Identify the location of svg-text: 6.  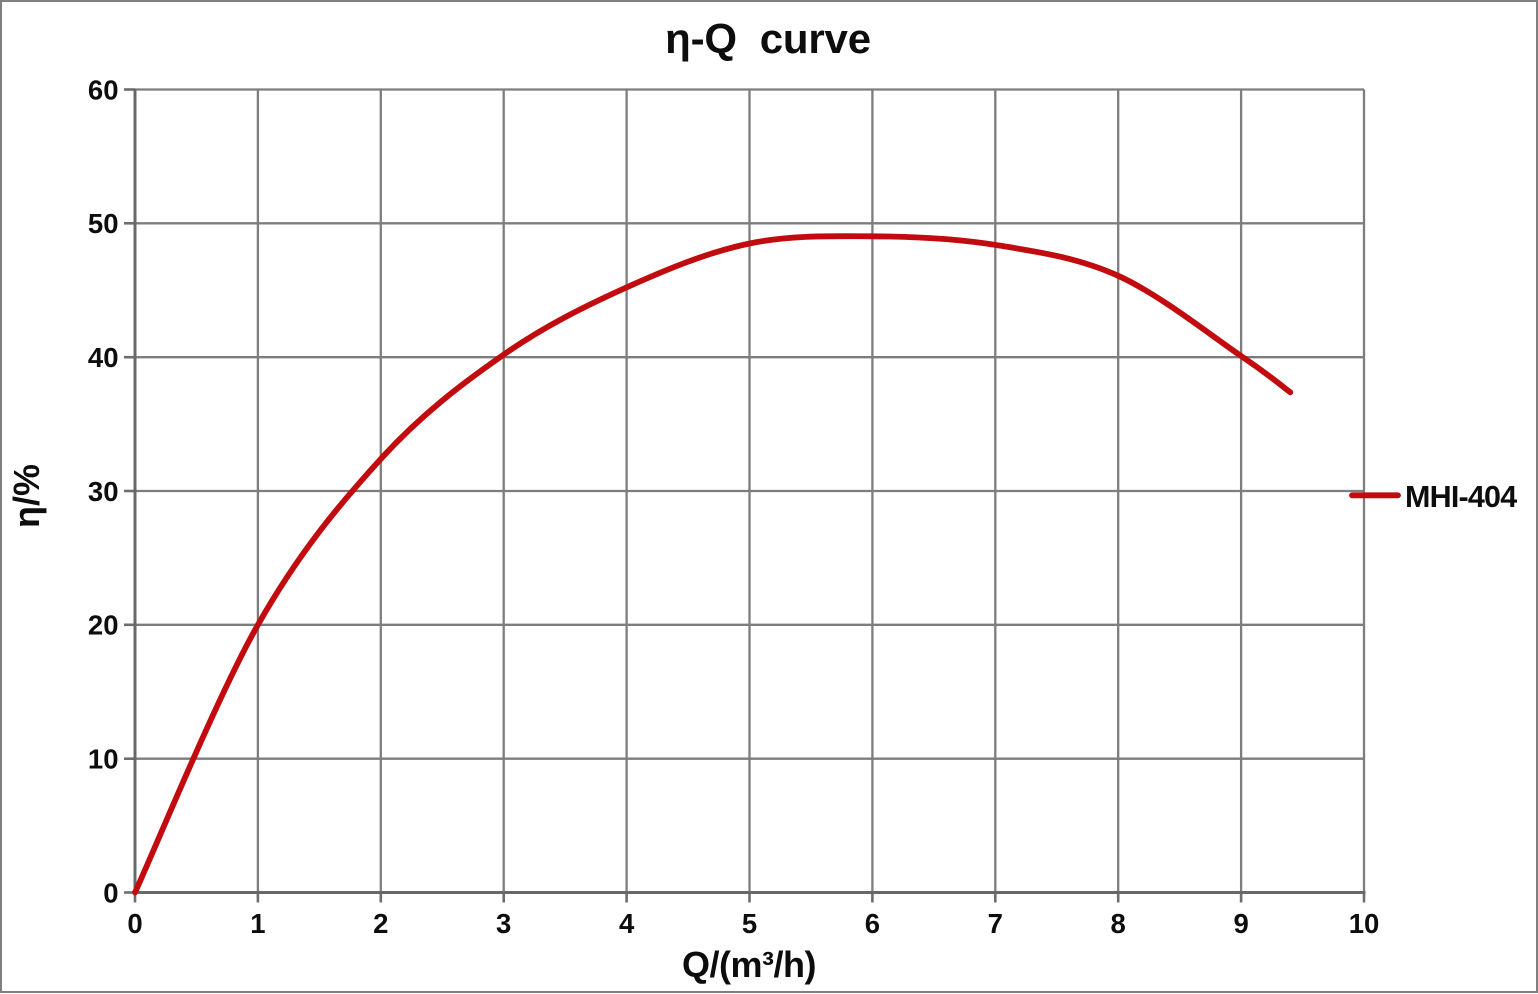
(872, 923).